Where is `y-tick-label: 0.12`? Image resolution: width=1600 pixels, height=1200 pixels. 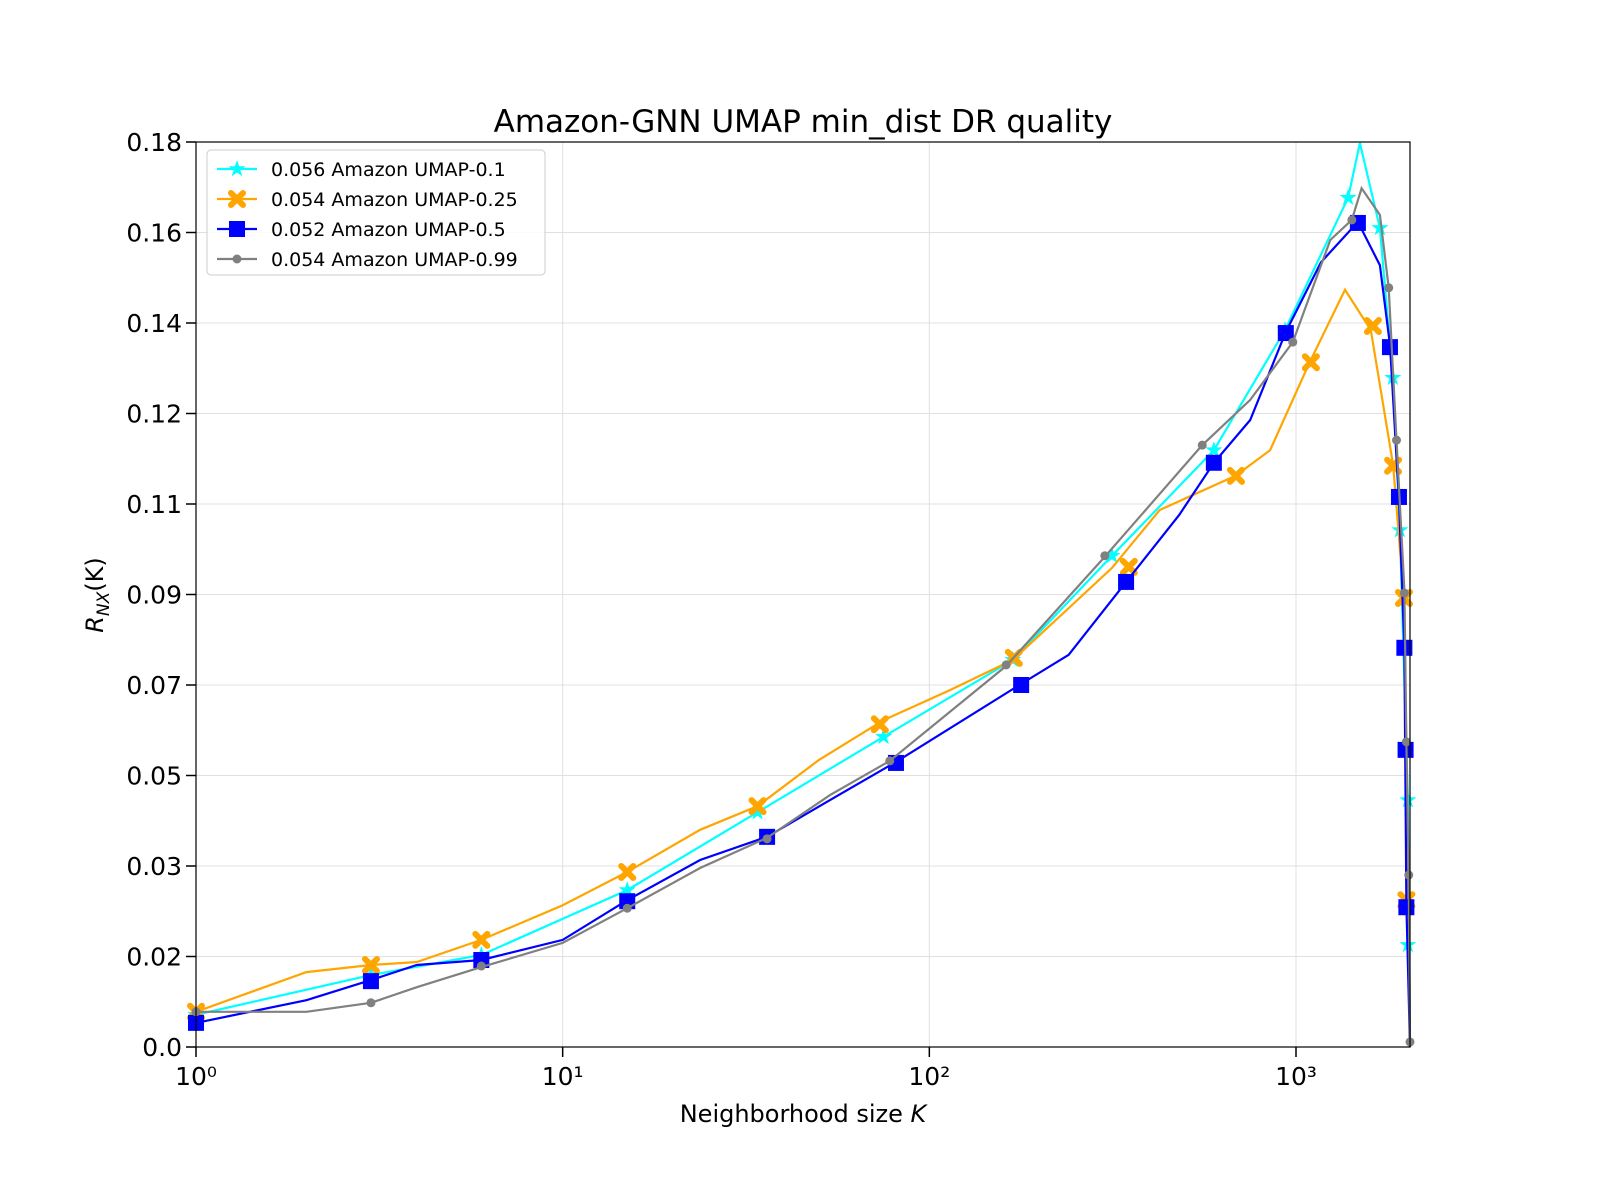 y-tick-label: 0.12 is located at coordinates (154, 414).